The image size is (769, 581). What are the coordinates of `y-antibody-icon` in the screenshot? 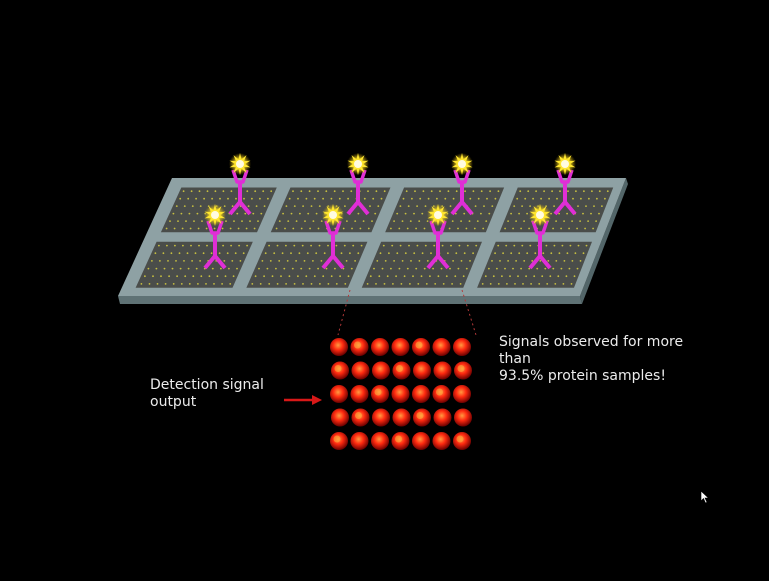 It's located at (438, 245).